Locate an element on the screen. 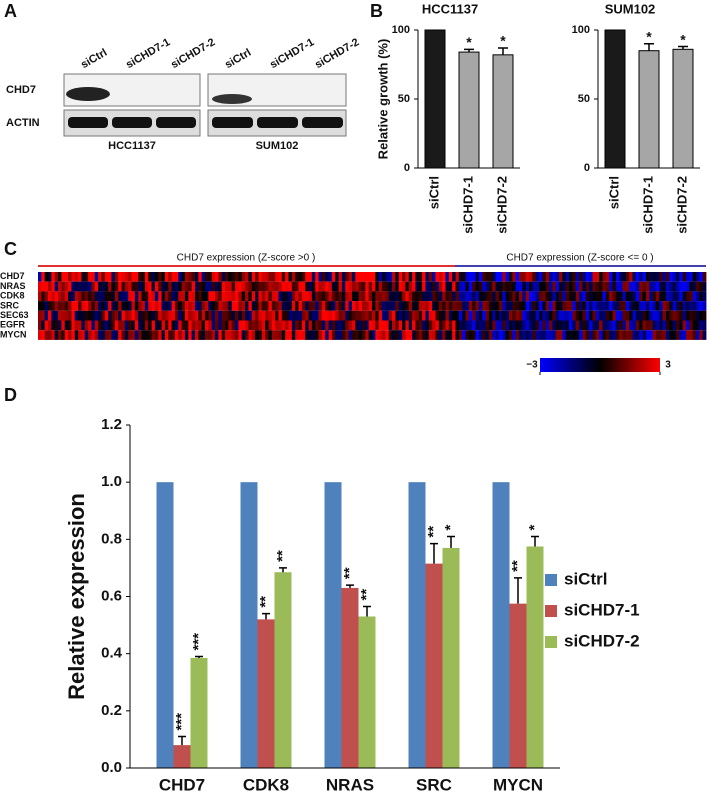  significance: * is located at coordinates (503, 41).